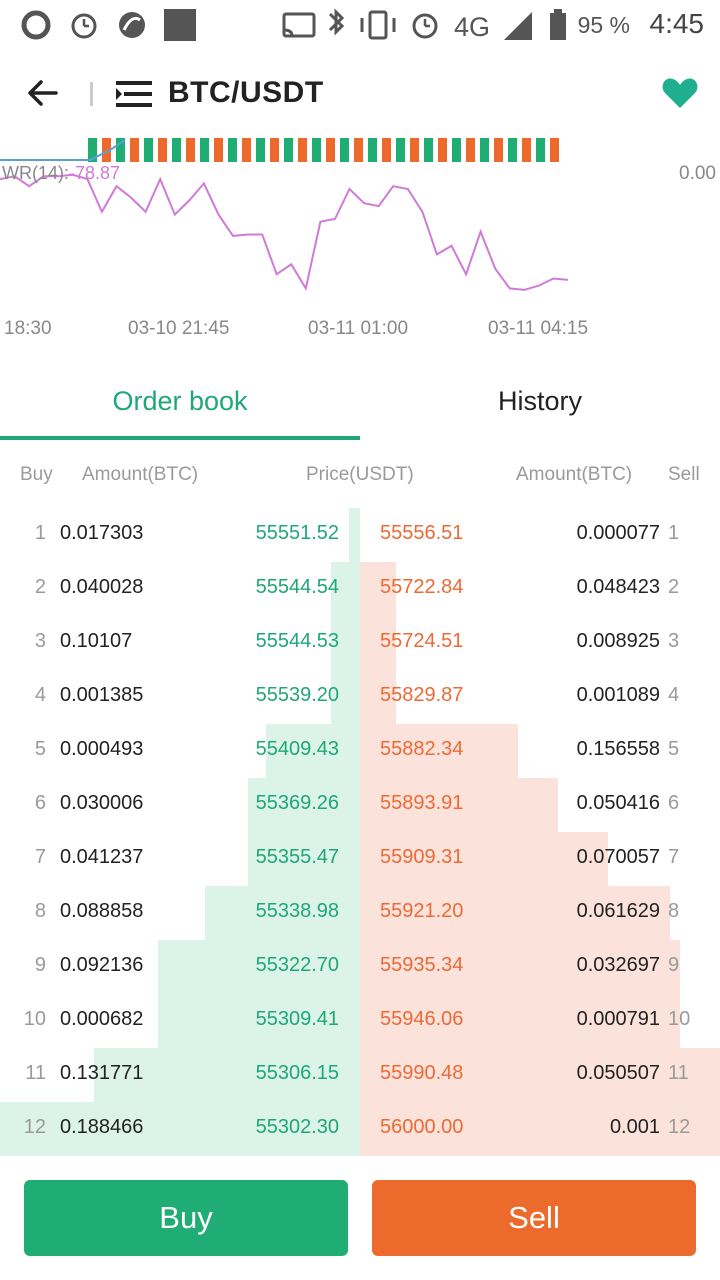 Image resolution: width=720 pixels, height=1280 pixels. Describe the element at coordinates (539, 401) in the screenshot. I see `tab-history: History` at that location.